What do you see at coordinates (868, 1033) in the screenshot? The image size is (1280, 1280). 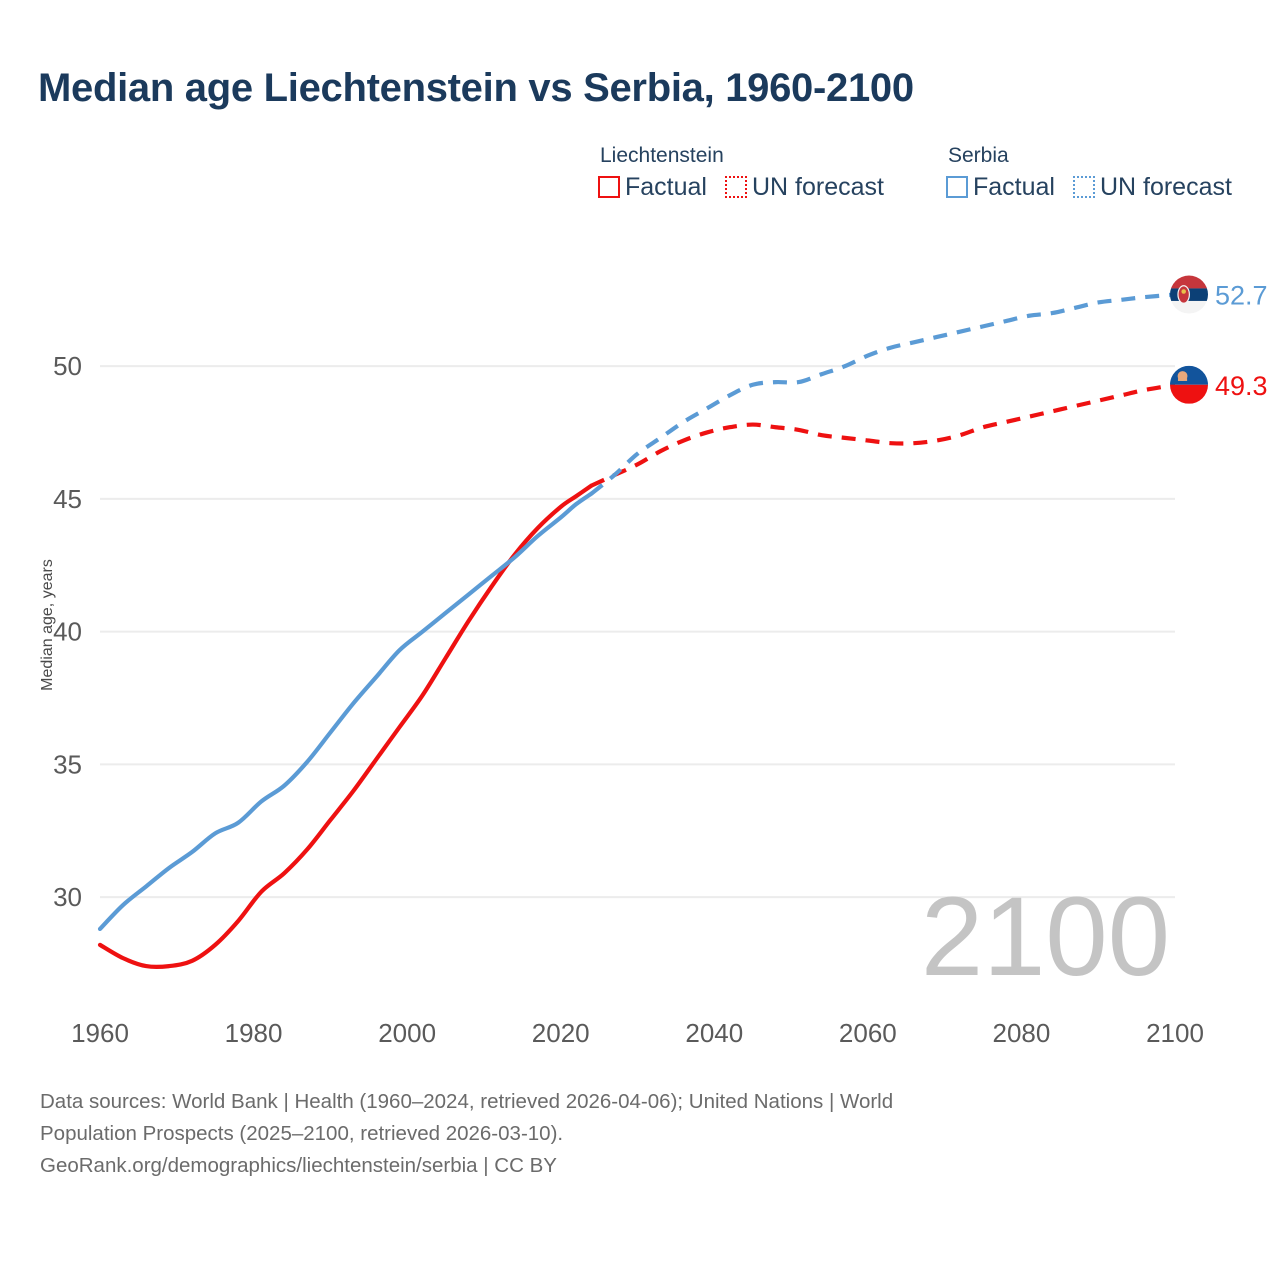 I see `x-tick-label-2060: 2060` at bounding box center [868, 1033].